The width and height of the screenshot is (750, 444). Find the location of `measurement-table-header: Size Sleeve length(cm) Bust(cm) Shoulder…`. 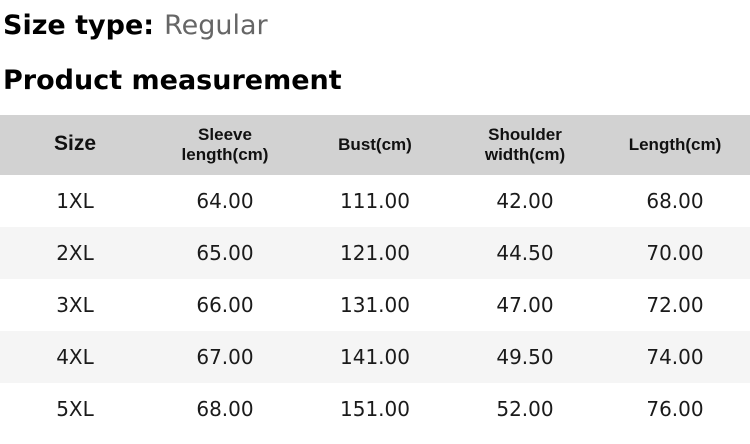

measurement-table-header: Size Sleeve length(cm) Bust(cm) Shoulder… is located at coordinates (375, 144).